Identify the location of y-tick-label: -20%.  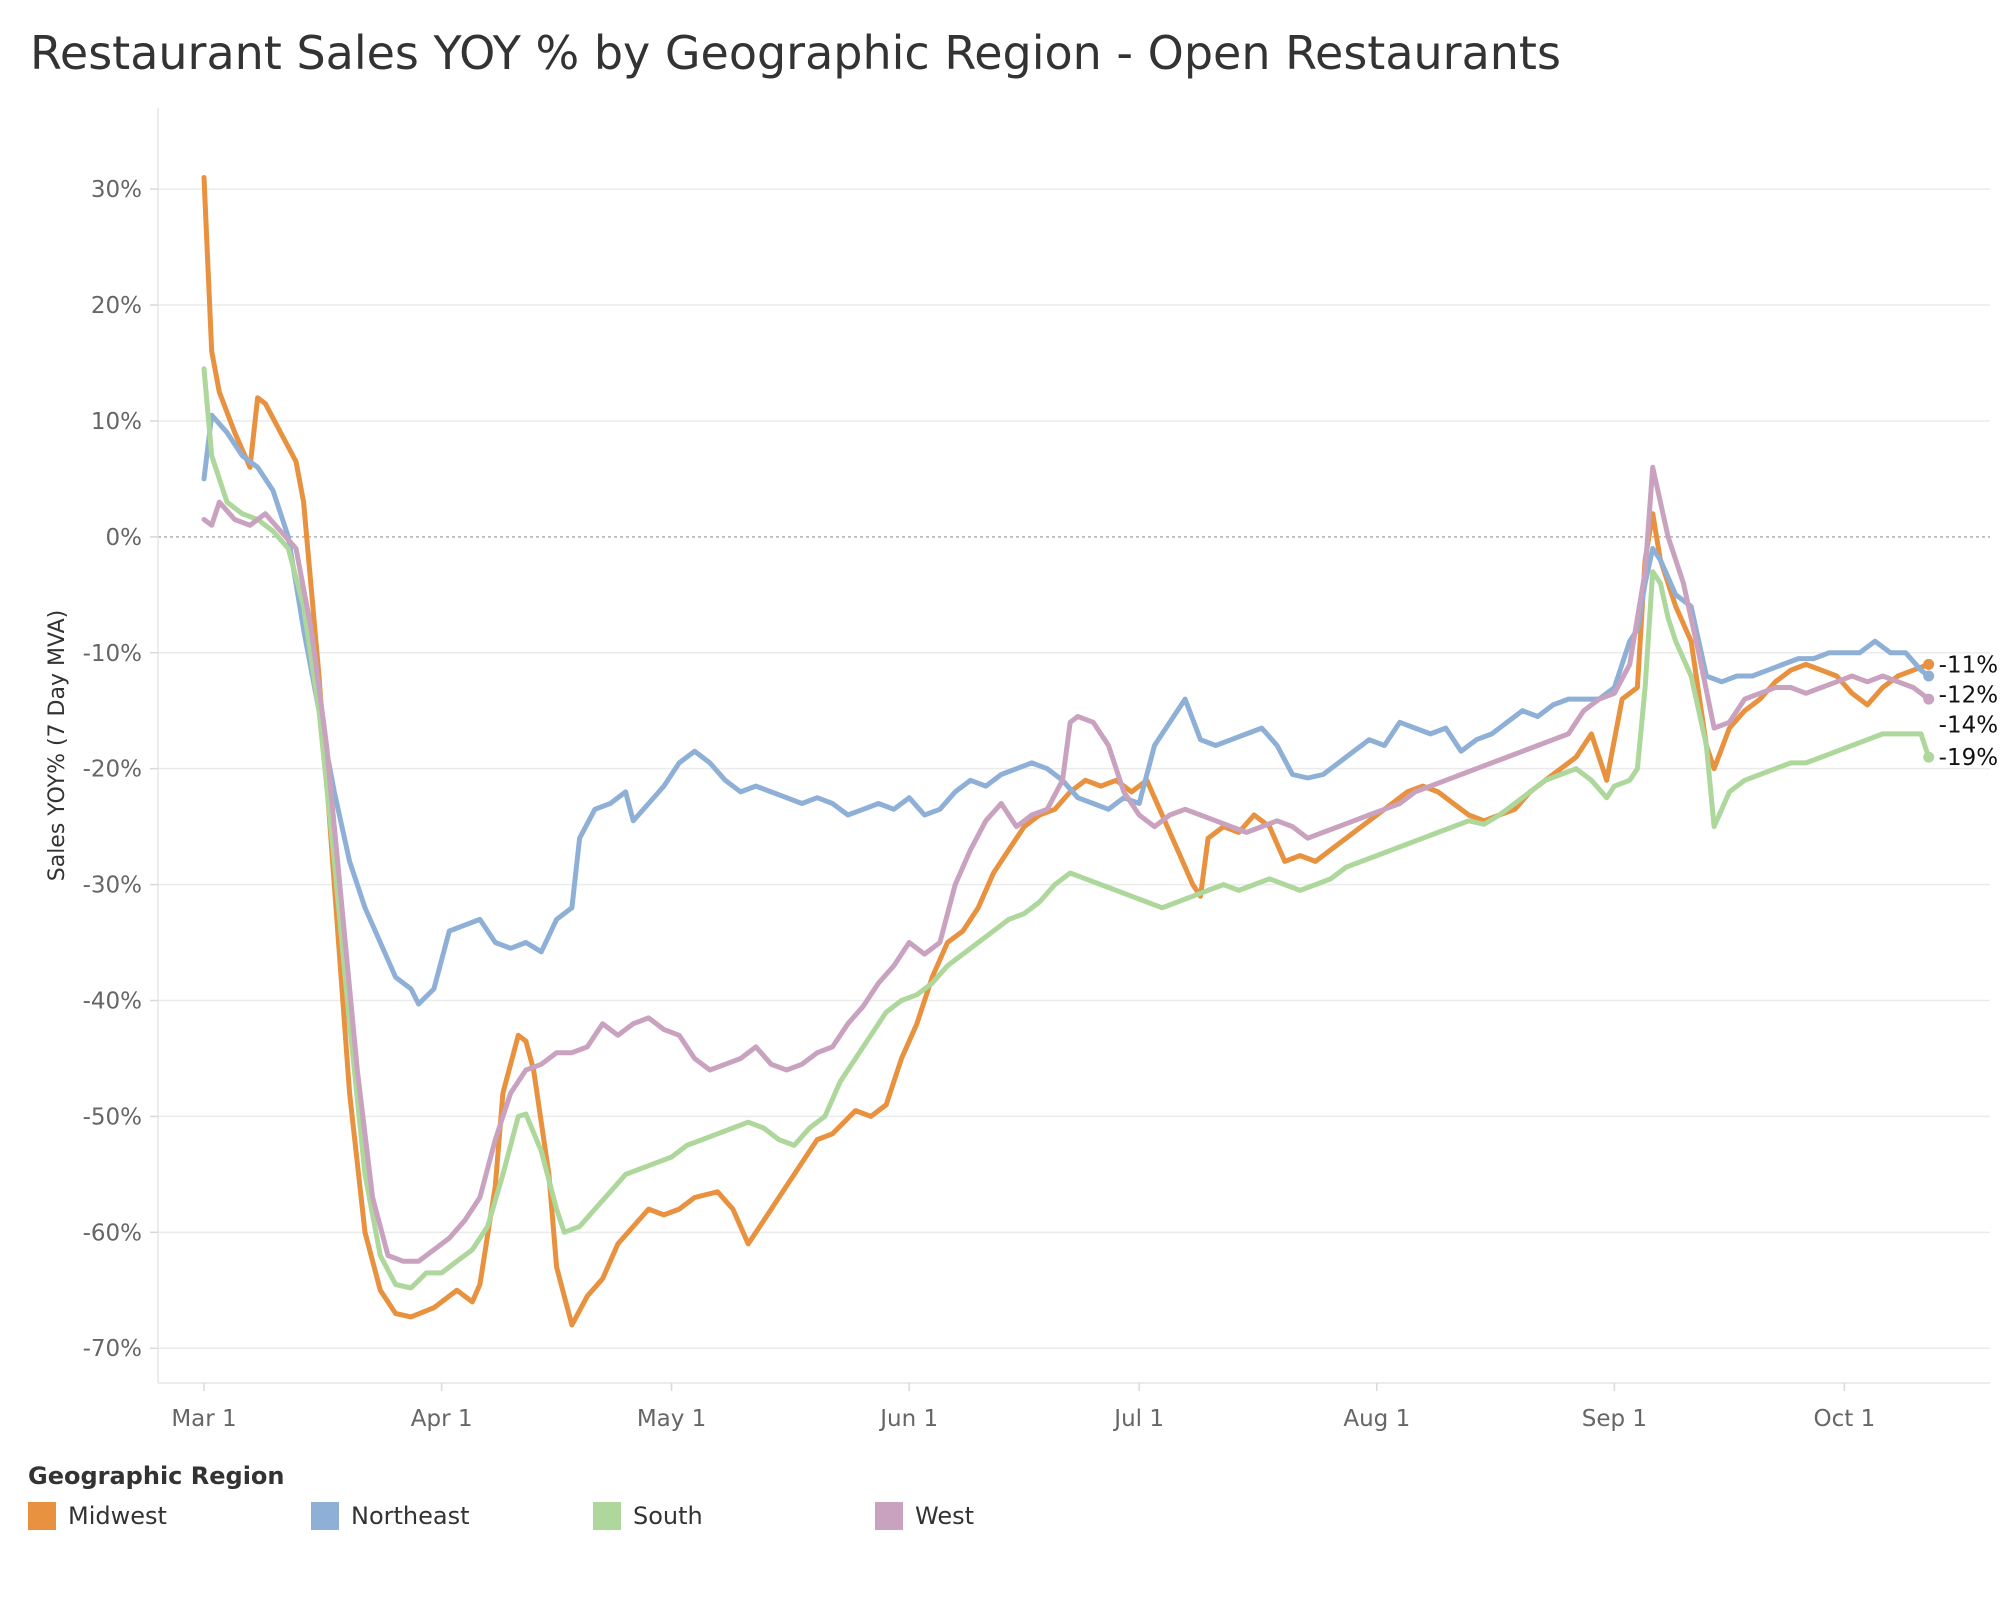
(112, 770).